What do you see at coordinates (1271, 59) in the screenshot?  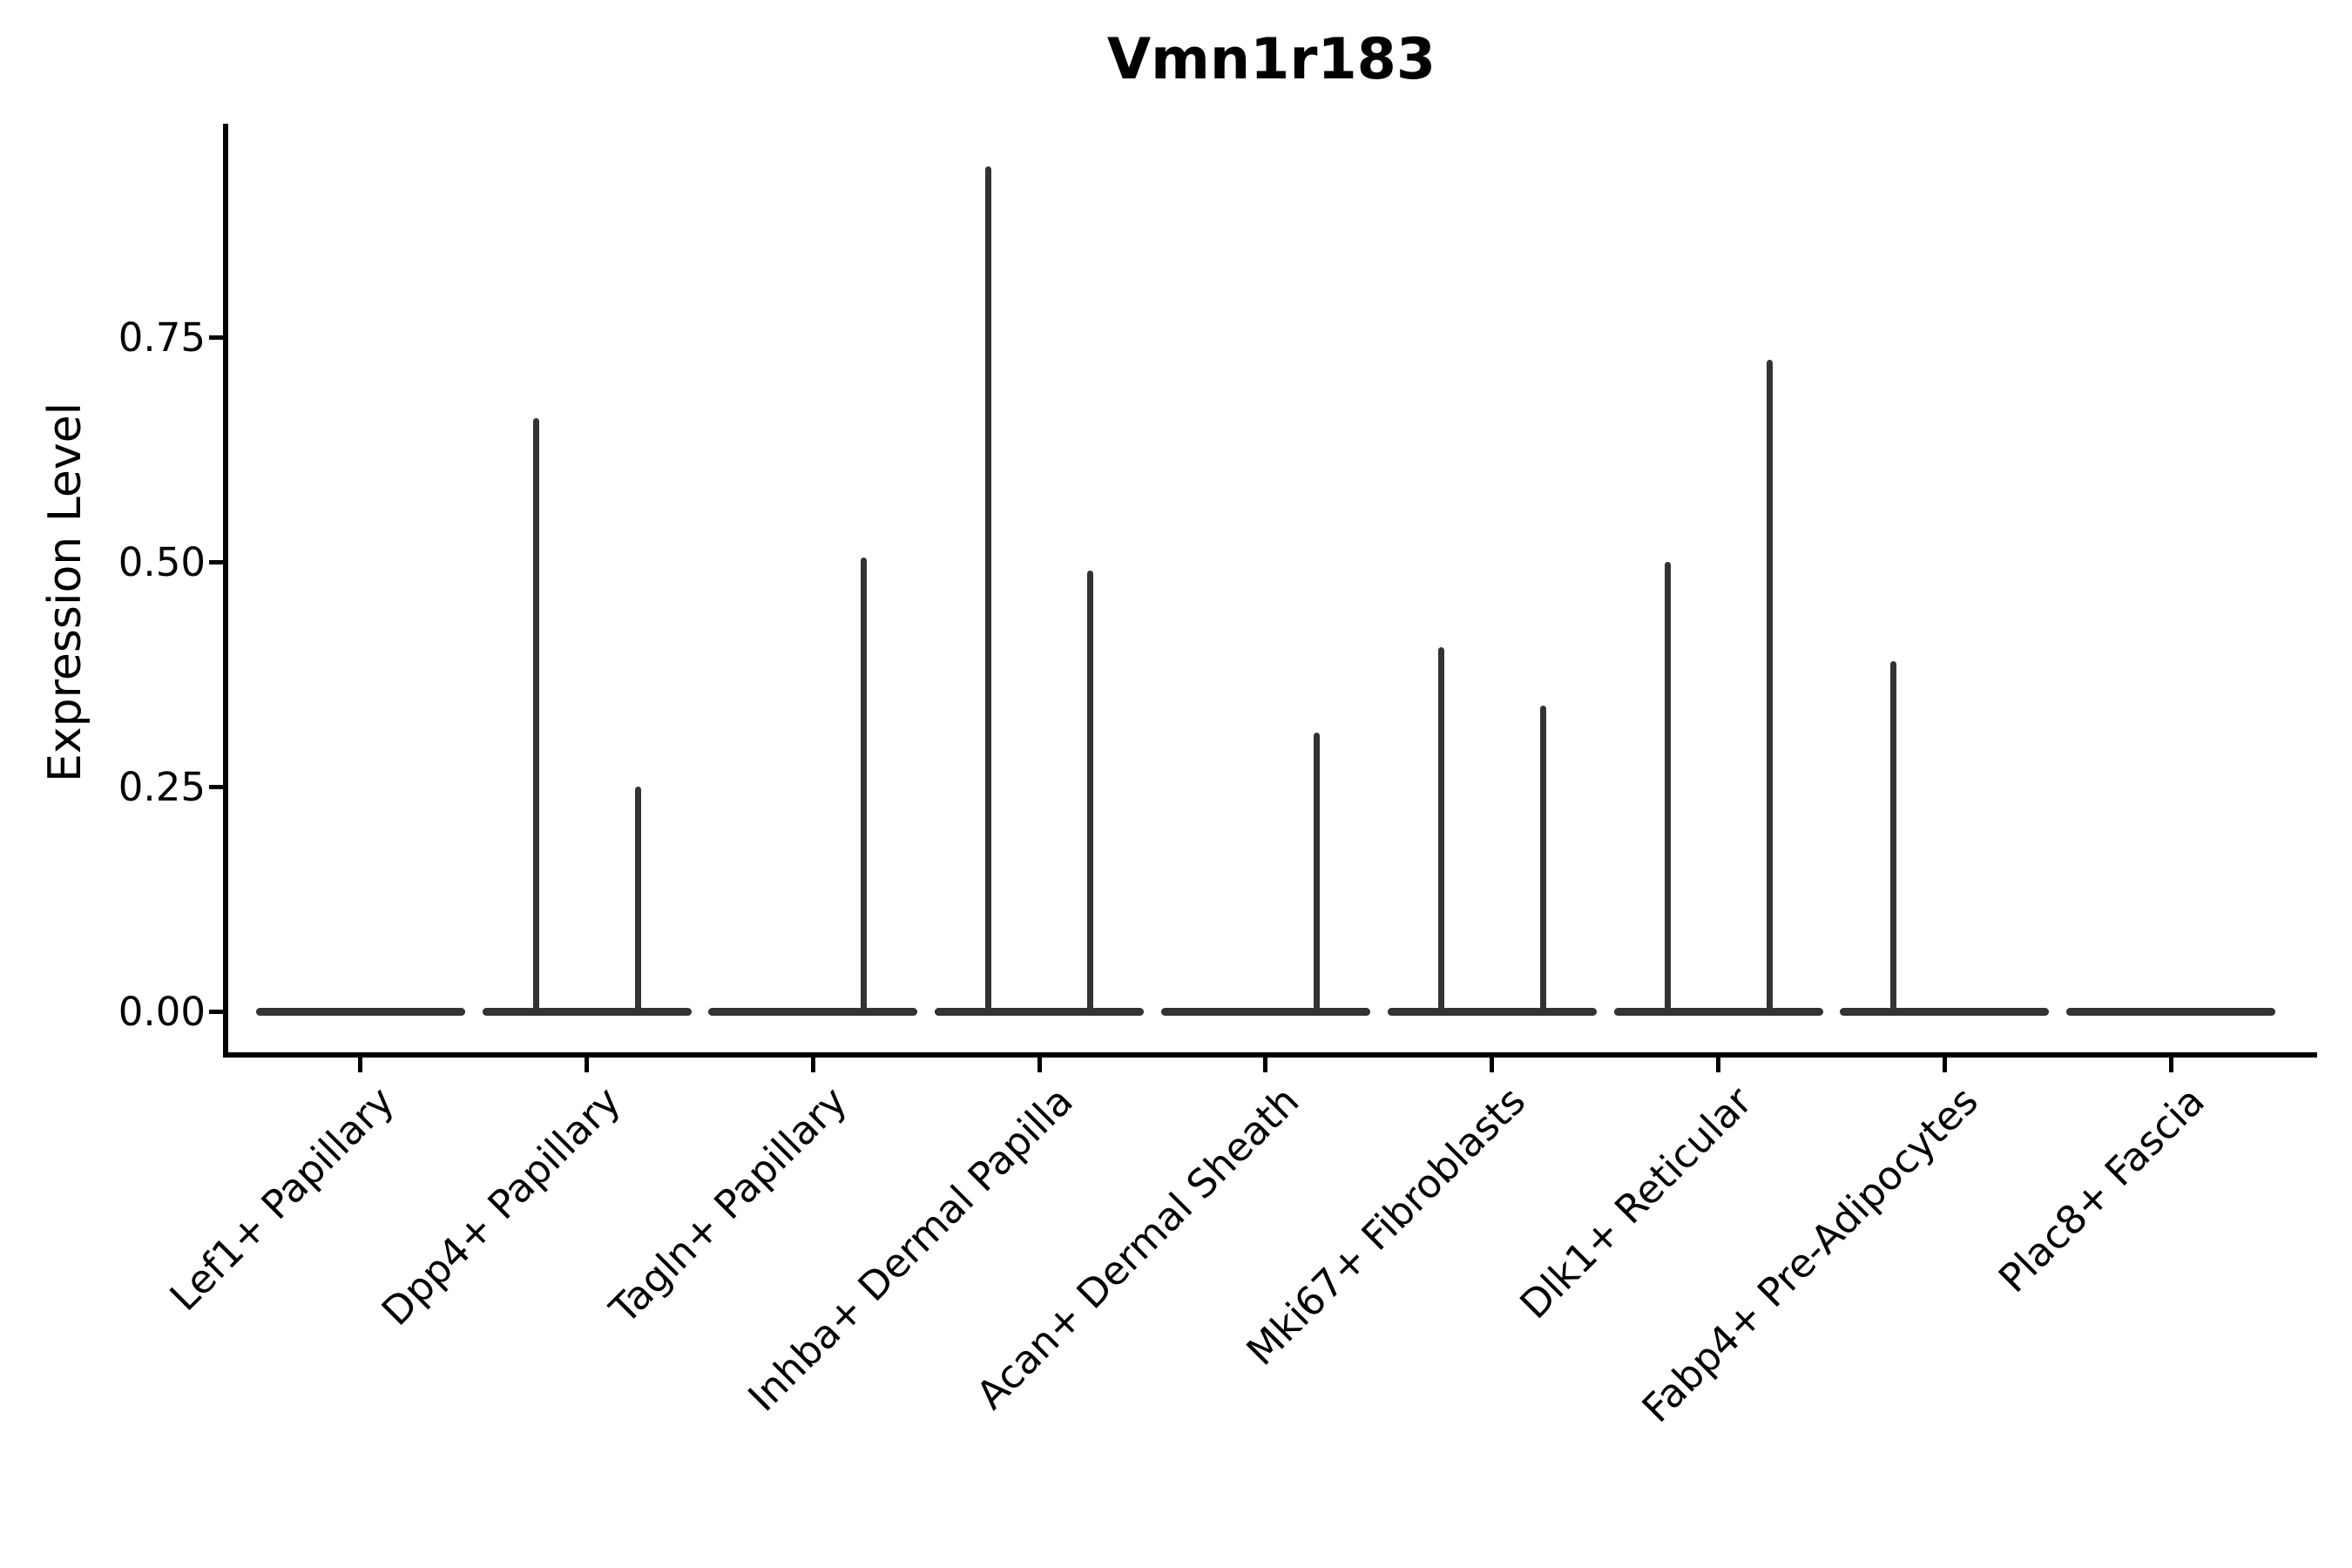 I see `chart-title: Vmn1r183` at bounding box center [1271, 59].